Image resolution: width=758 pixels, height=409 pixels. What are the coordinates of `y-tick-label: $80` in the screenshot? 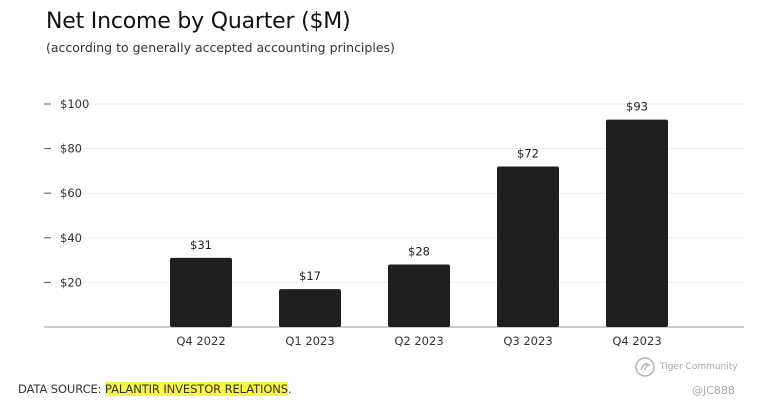 It's located at (71, 149).